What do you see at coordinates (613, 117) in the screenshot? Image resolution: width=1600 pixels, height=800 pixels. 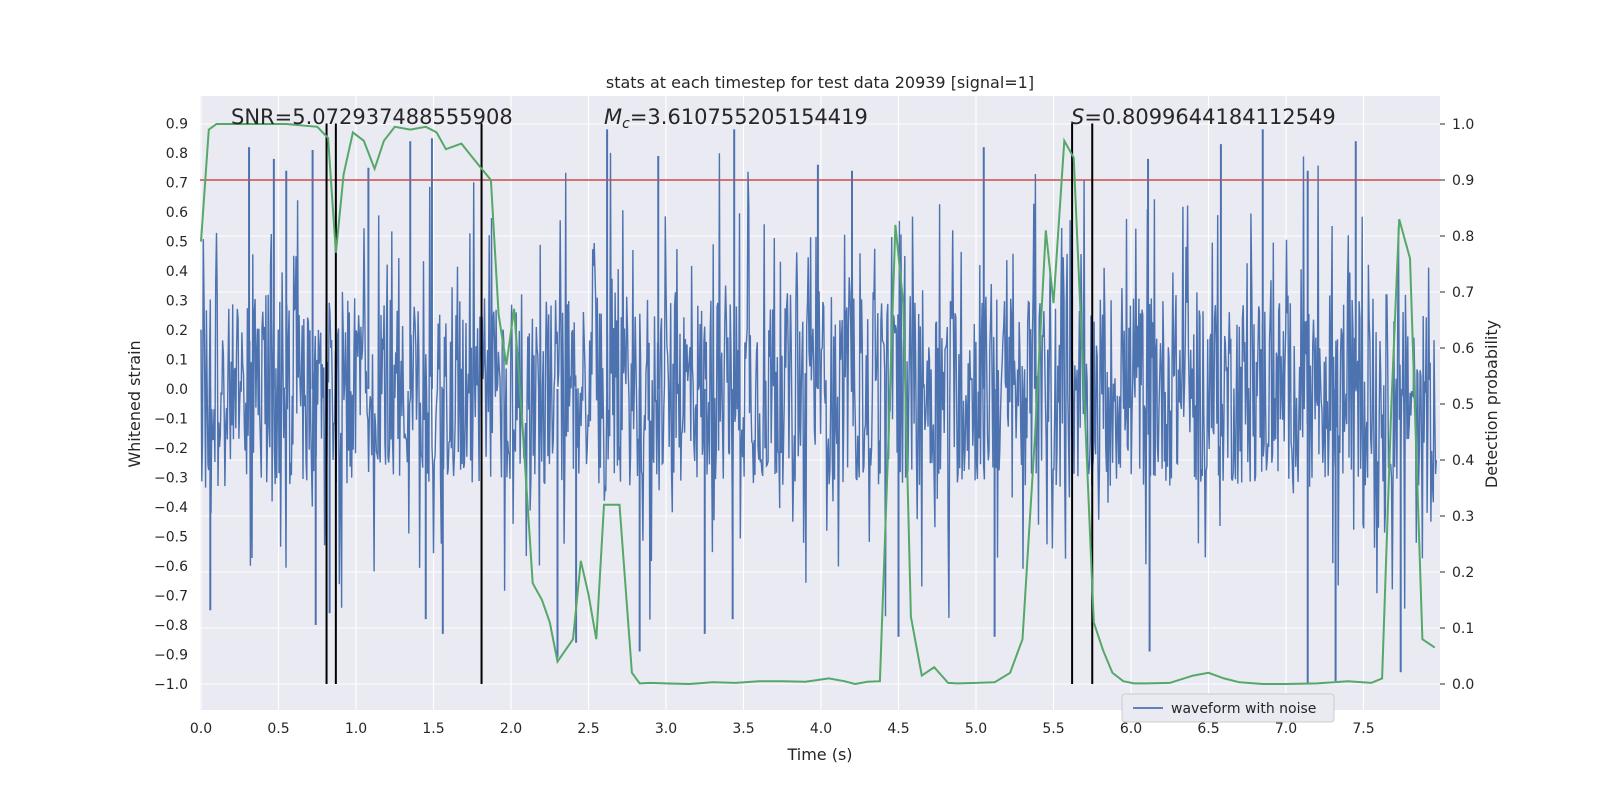 I see `mc-symbol: M` at bounding box center [613, 117].